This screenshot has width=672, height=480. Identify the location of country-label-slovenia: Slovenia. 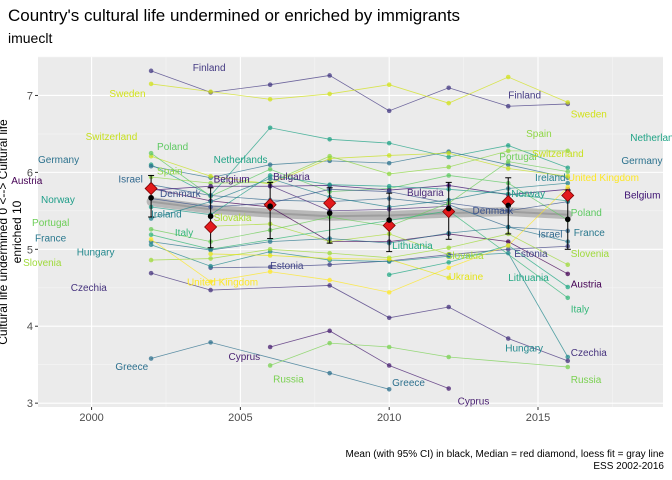
(42, 263).